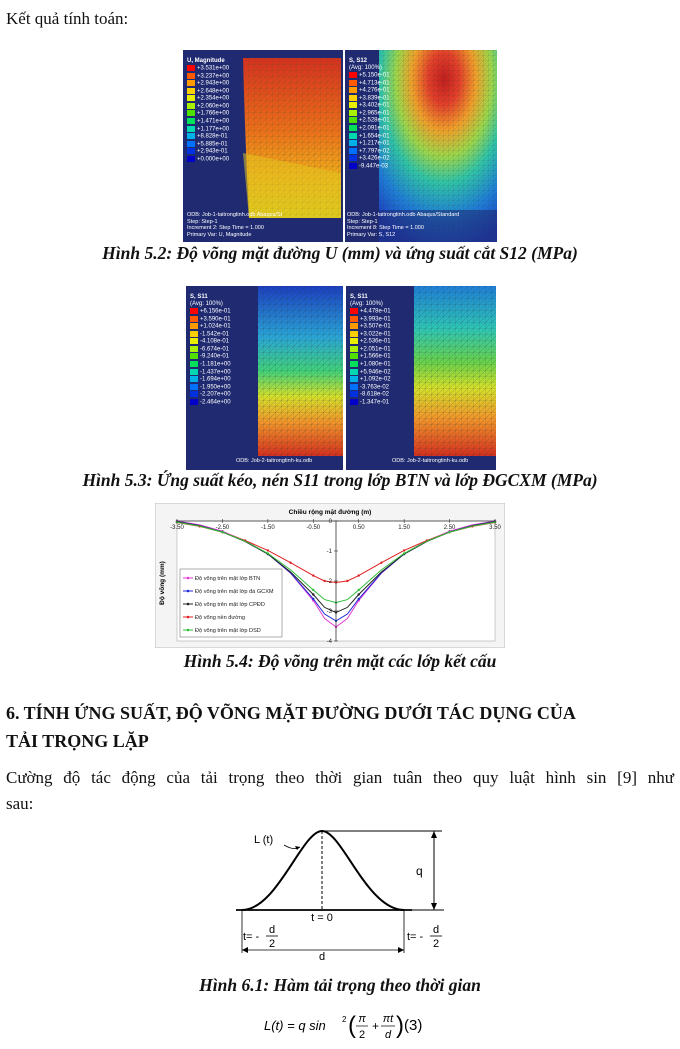 The height and width of the screenshot is (1049, 680). What do you see at coordinates (215, 387) in the screenshot?
I see `legend-value: -1.950e+00` at bounding box center [215, 387].